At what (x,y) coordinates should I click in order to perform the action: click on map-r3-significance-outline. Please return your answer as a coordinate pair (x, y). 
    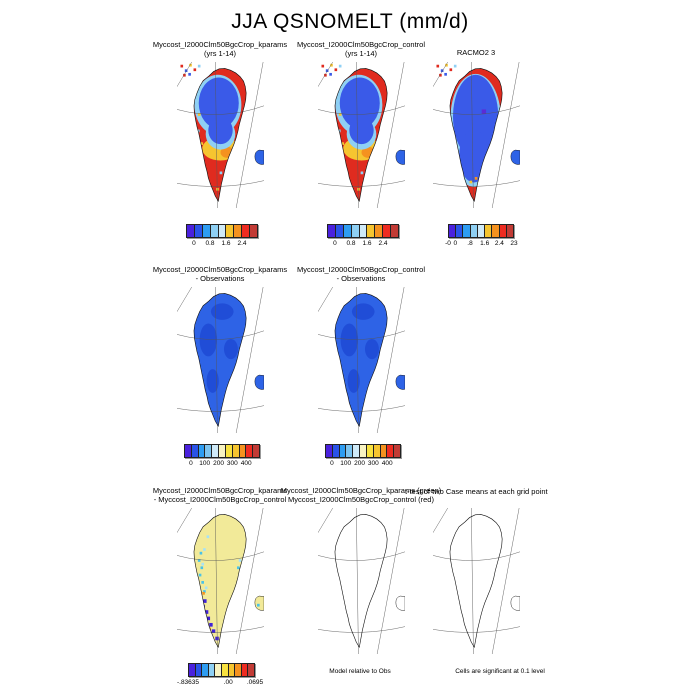
    Looking at the image, I should click on (361, 581).